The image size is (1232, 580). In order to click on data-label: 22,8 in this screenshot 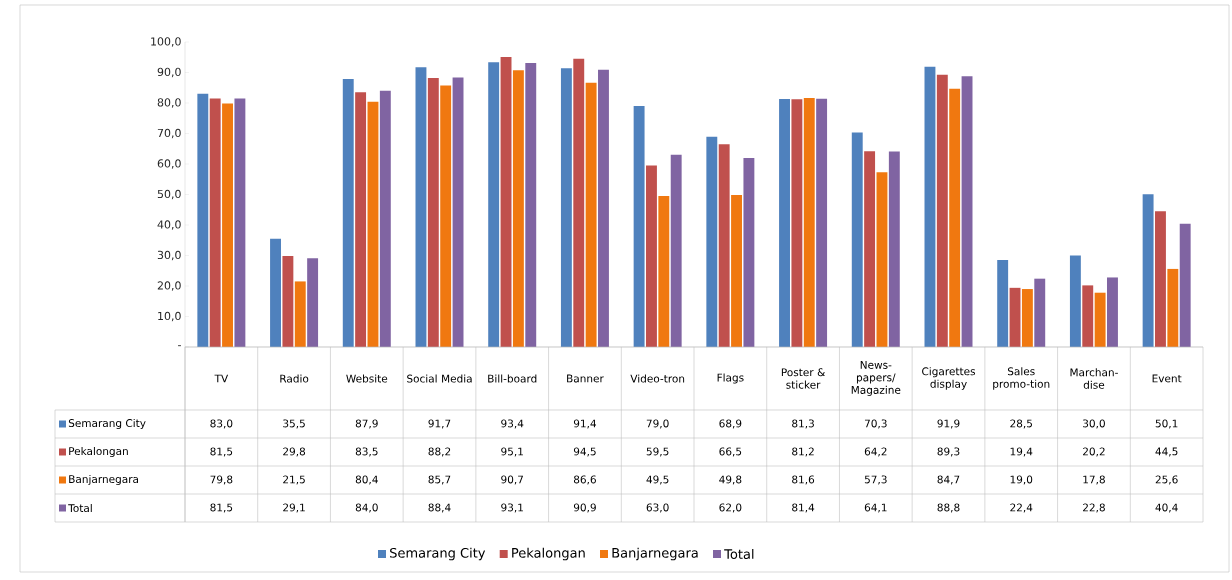, I will do `click(1094, 508)`.